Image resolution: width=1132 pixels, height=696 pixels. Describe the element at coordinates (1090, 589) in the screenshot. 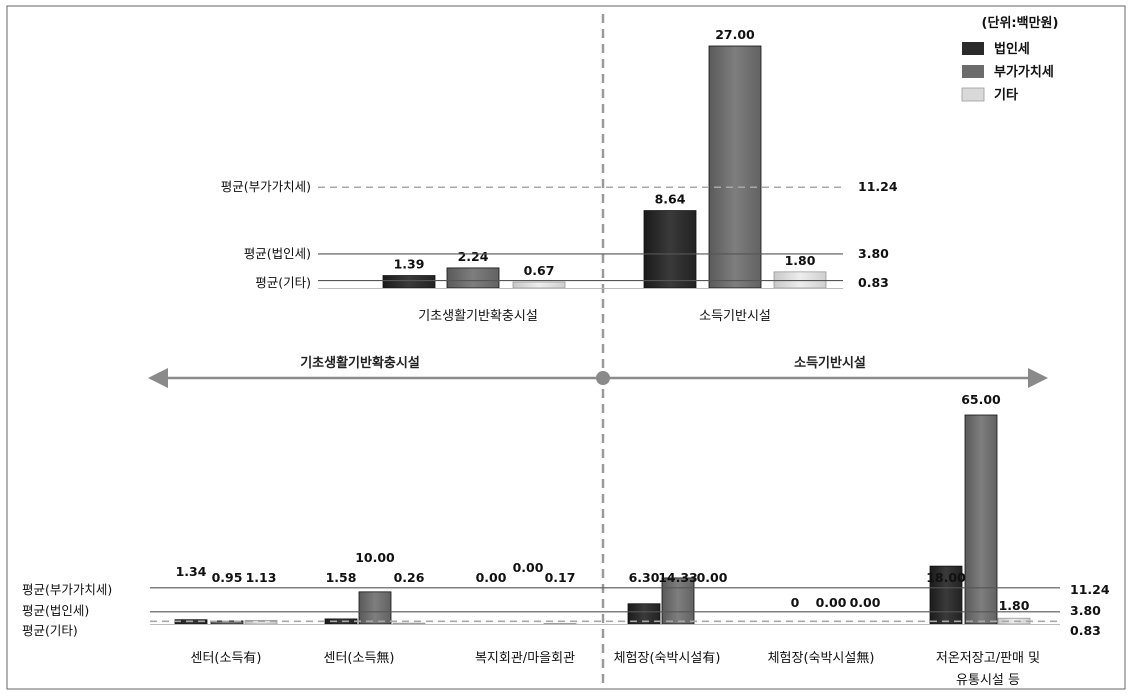

I see `bottom-average-value-1: 11.24` at that location.